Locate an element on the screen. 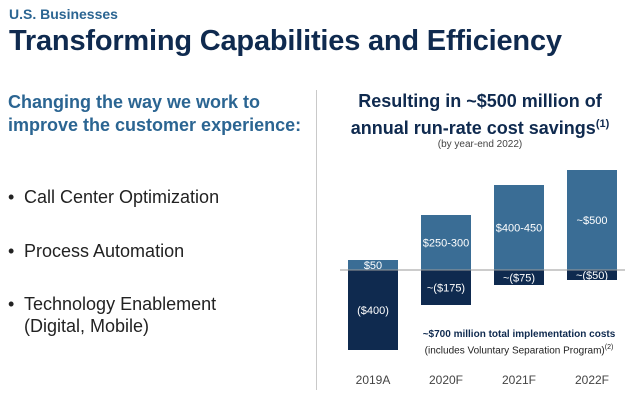  footnote-ref-2: (2) is located at coordinates (609, 347).